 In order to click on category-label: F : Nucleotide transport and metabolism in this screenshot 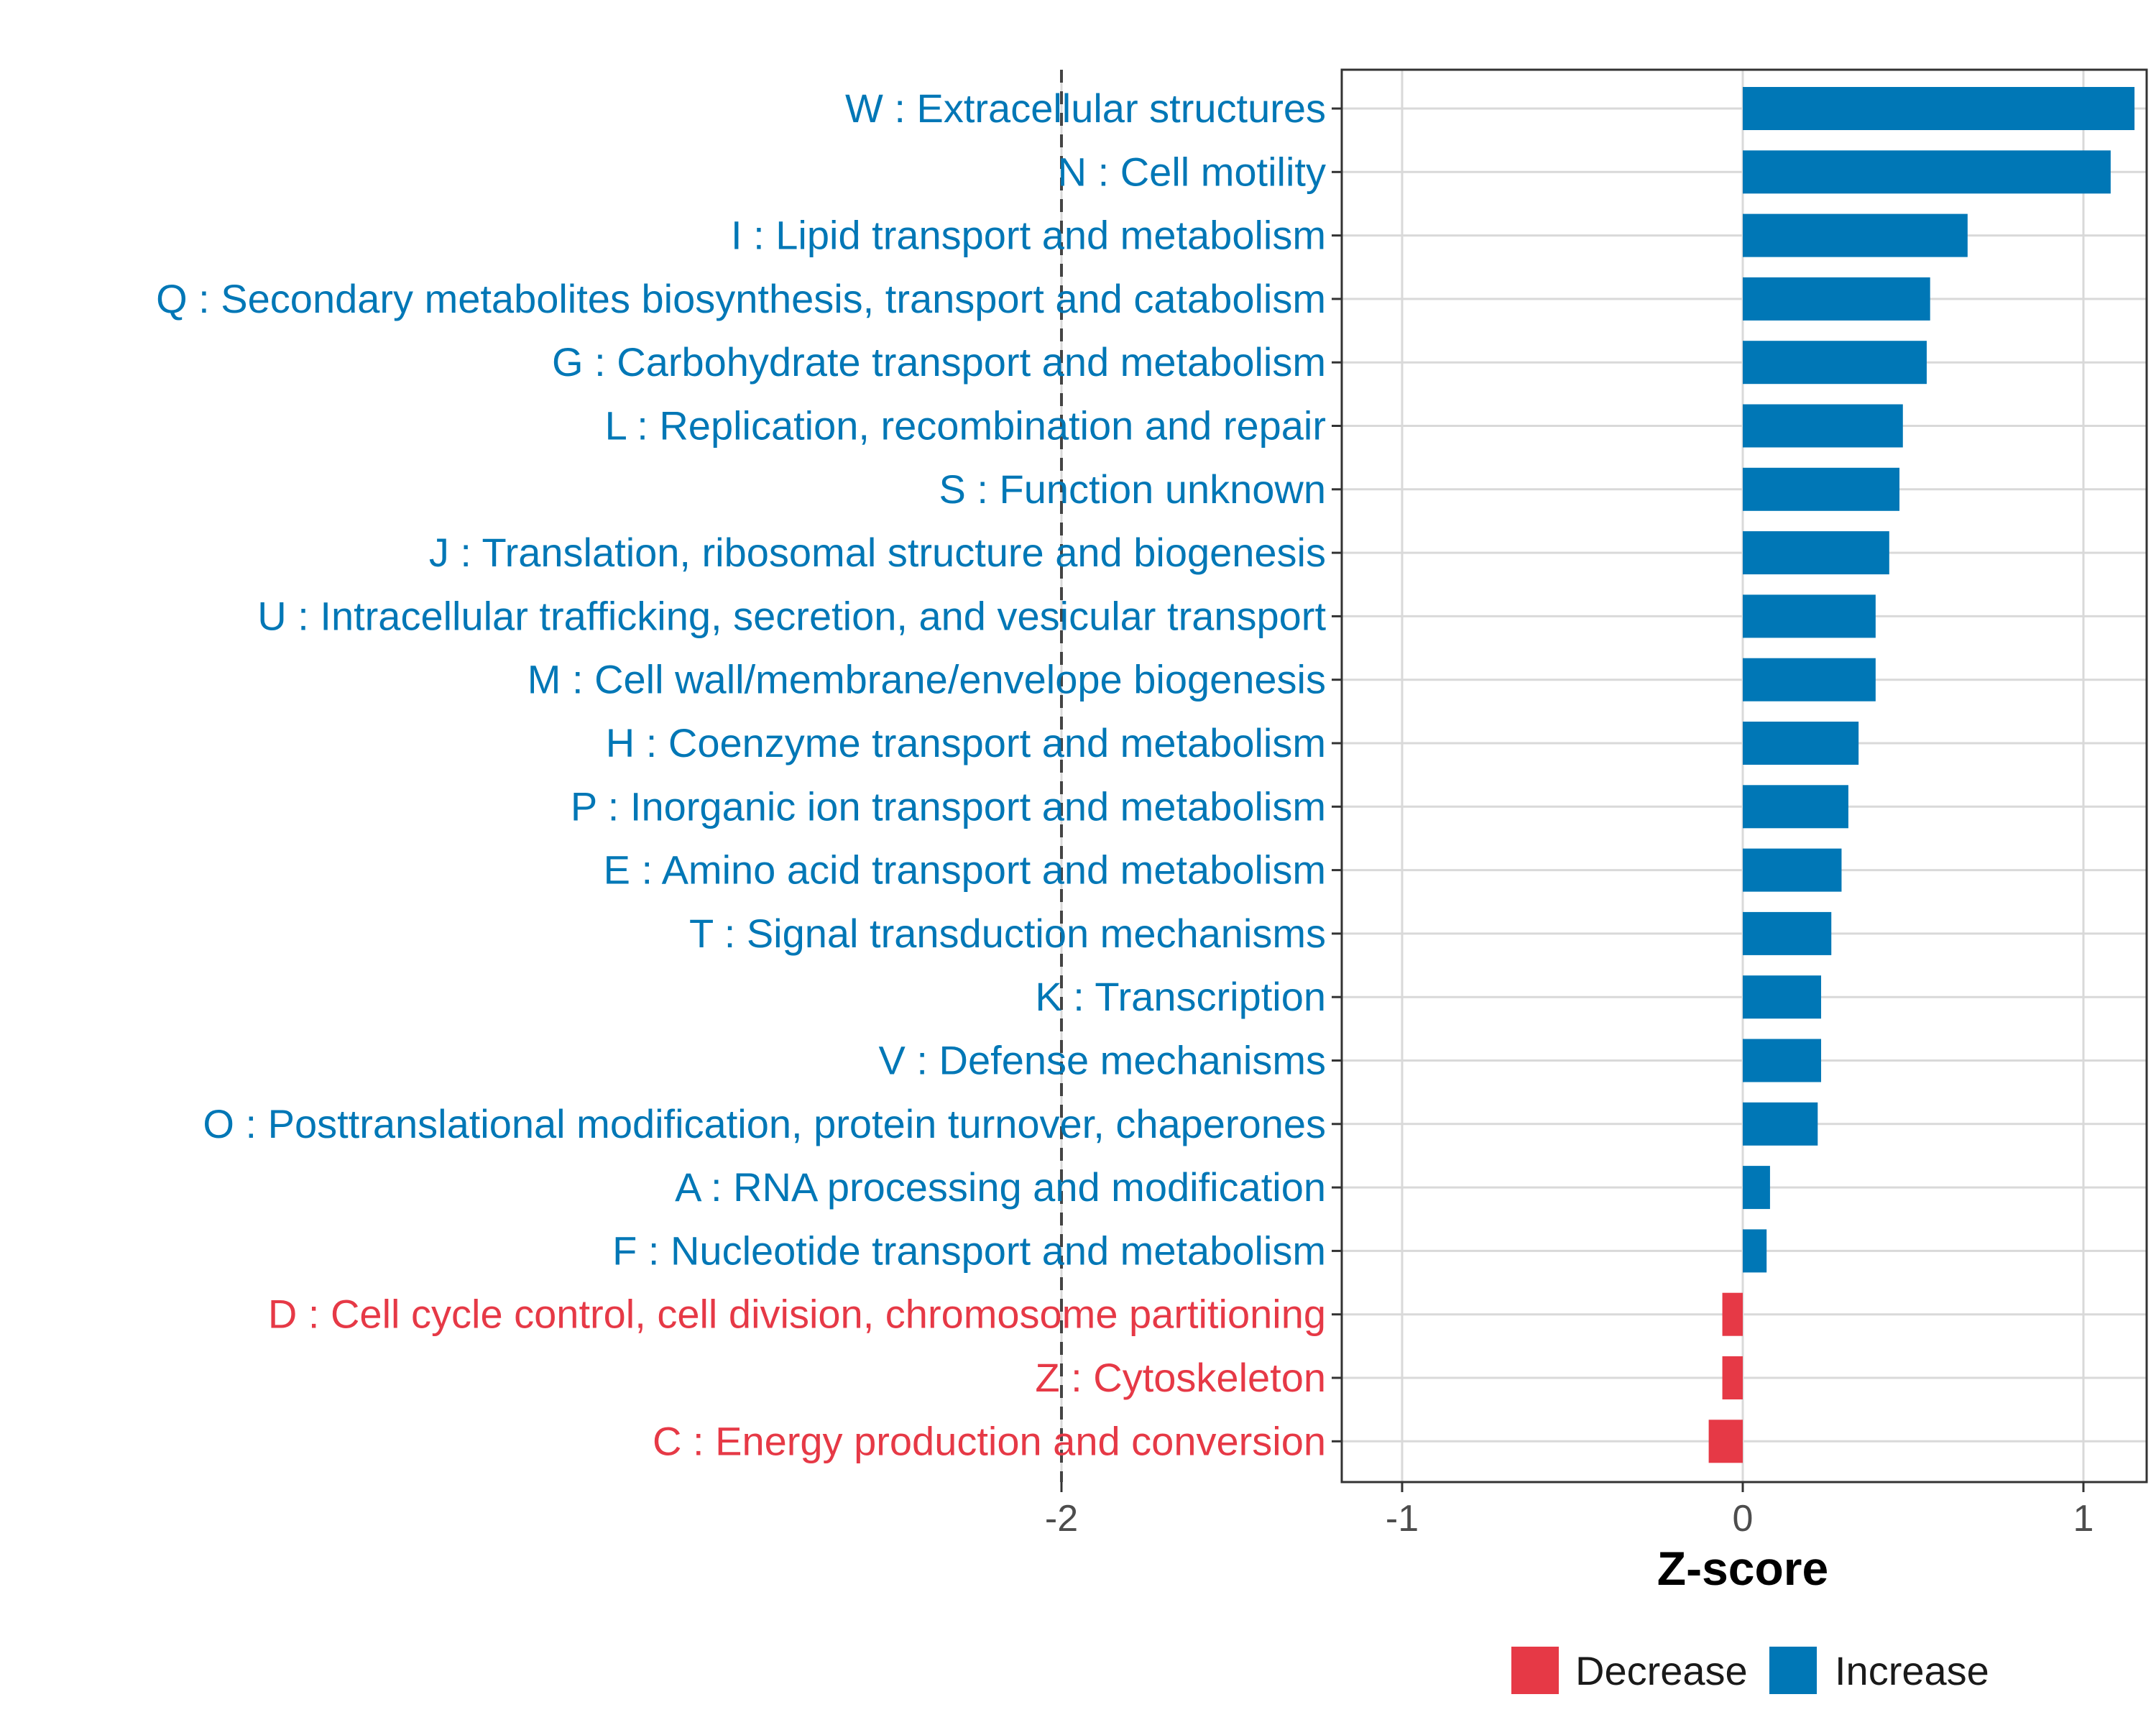, I will do `click(969, 1250)`.